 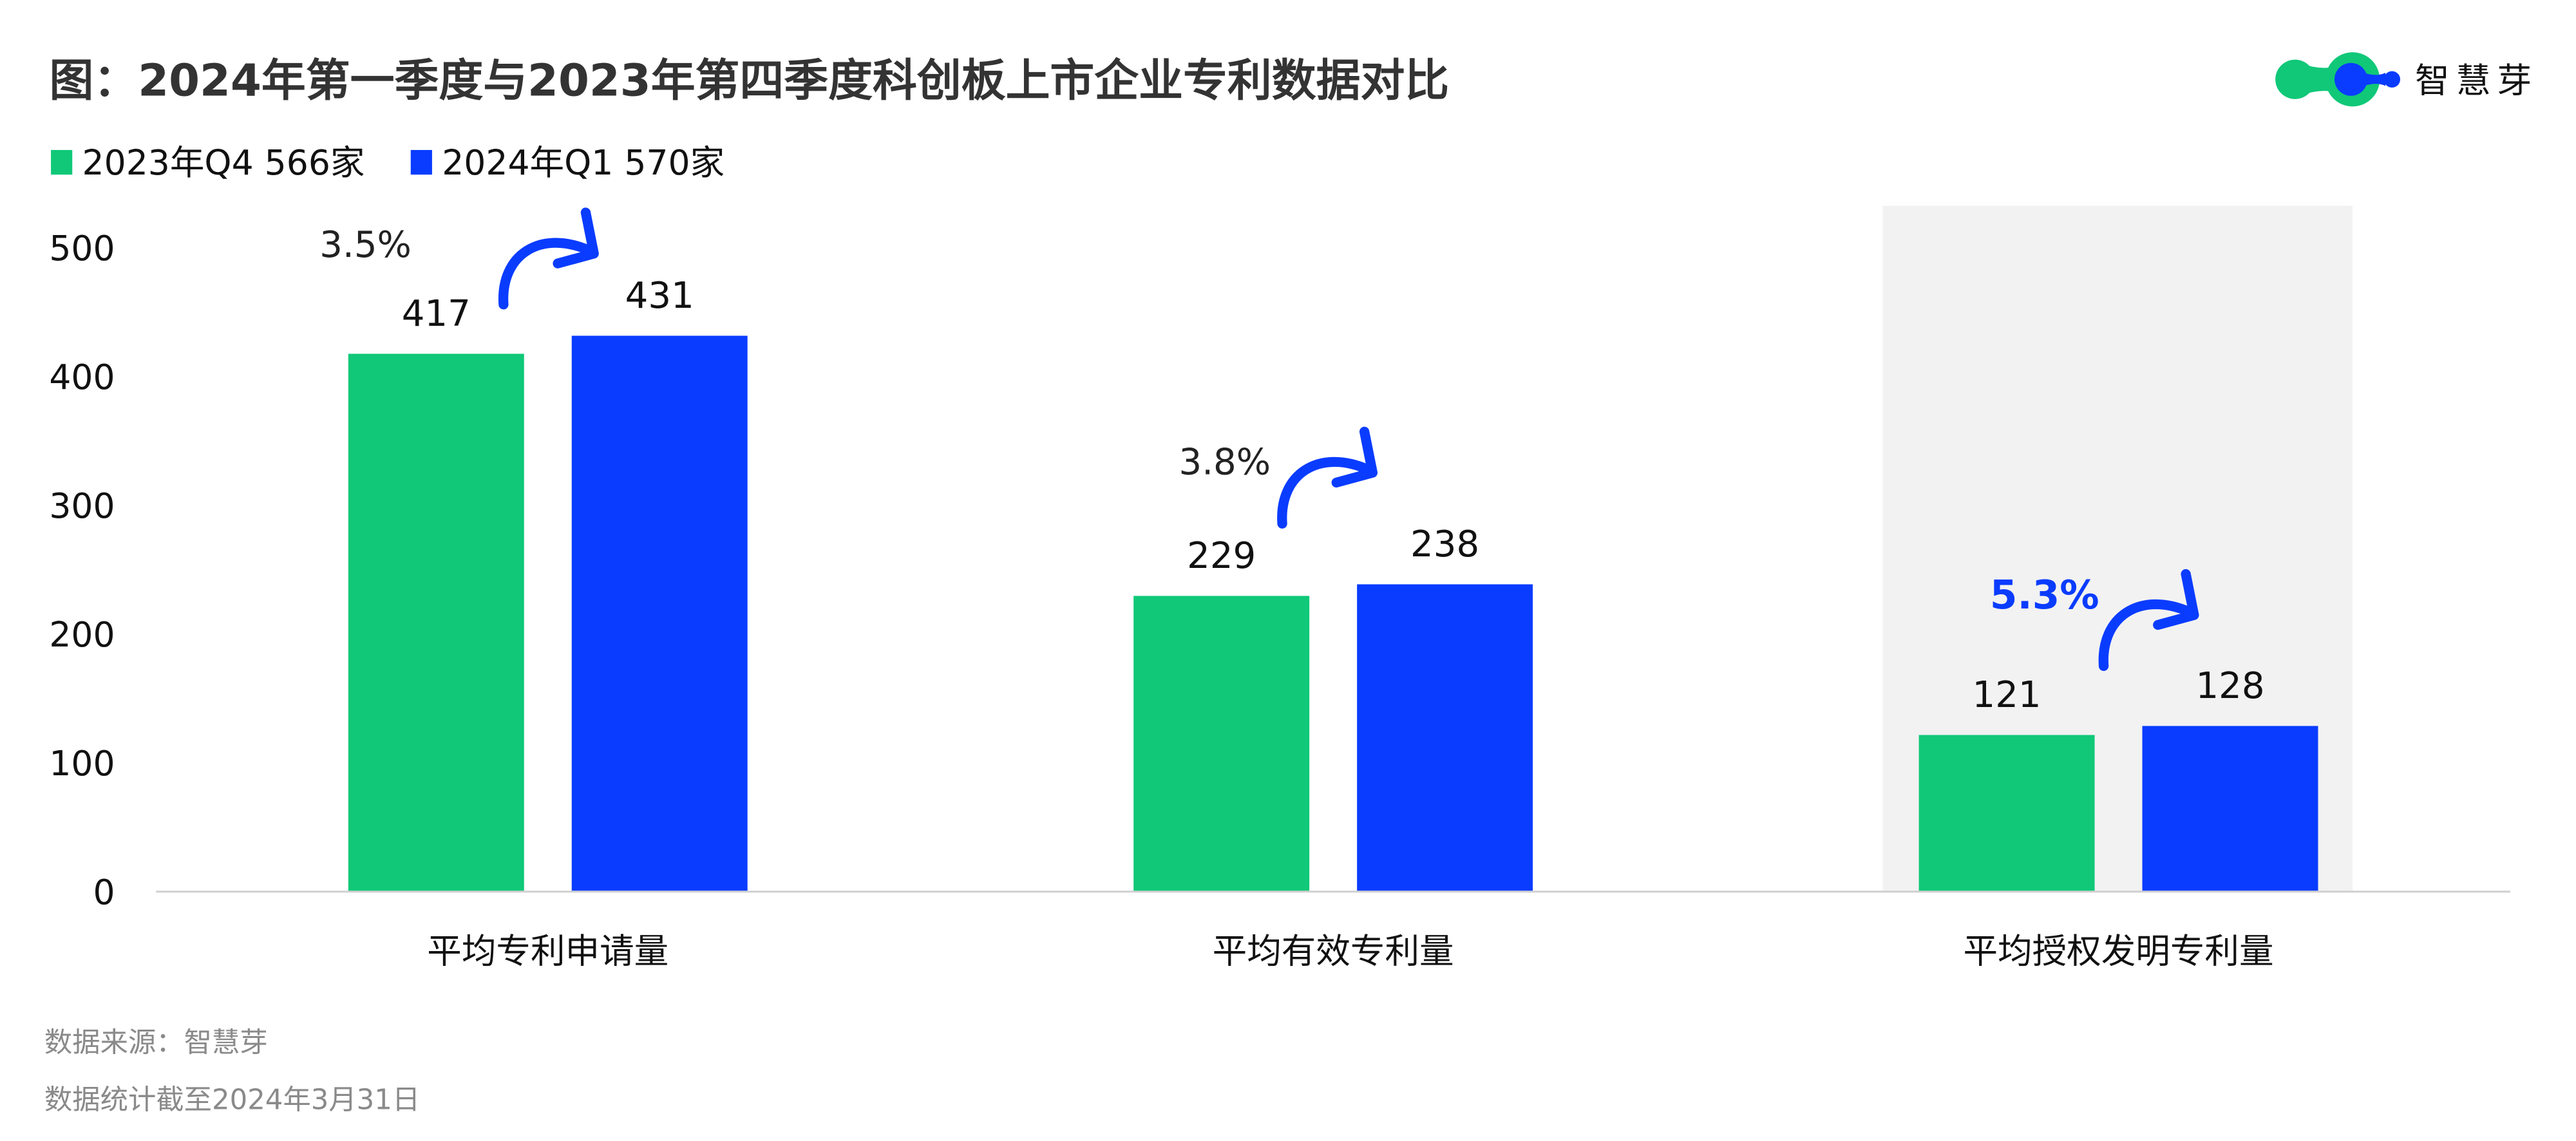 I want to click on bar-group: 417 431 3.5%, so click(x=533, y=549).